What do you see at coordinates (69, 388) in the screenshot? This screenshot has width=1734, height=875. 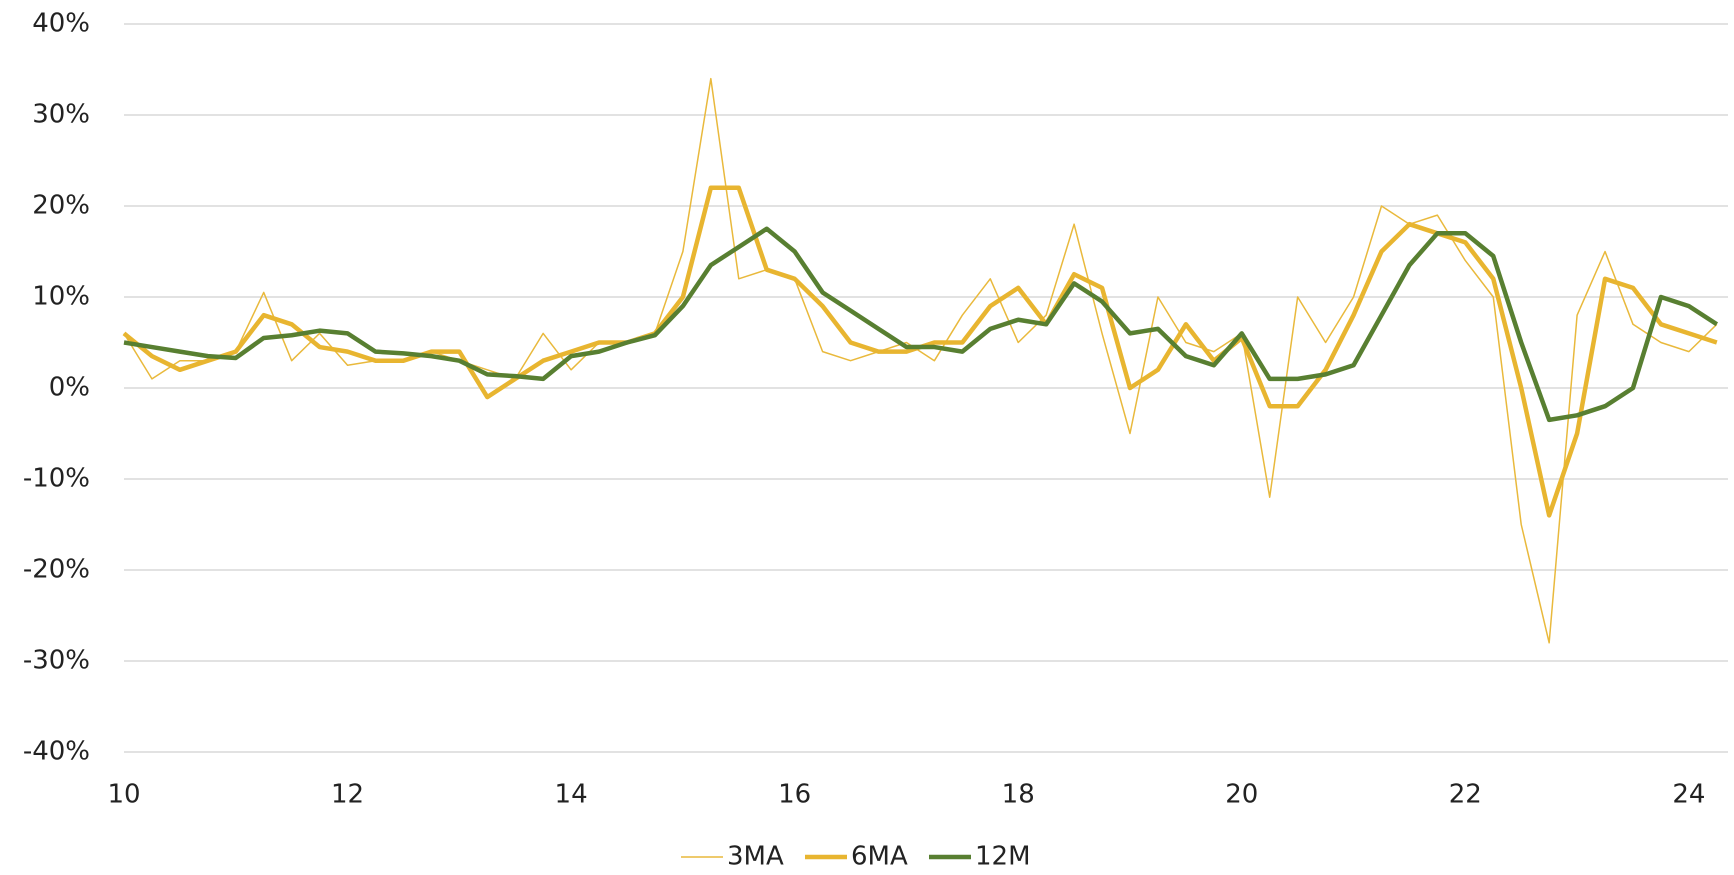 I see `y-tick-label: 0%` at bounding box center [69, 388].